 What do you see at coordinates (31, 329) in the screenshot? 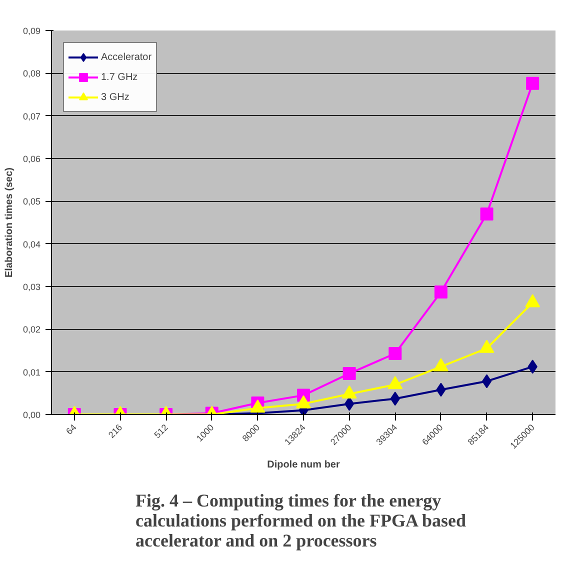
I see `y-tick-label: 0,02` at bounding box center [31, 329].